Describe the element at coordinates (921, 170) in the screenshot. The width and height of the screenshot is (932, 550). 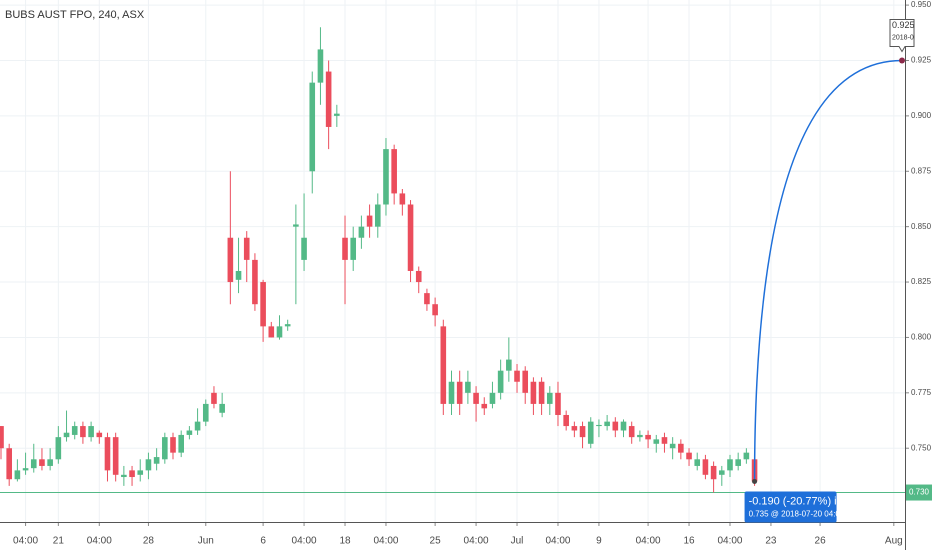
I see `y-tick-label: 0.875` at that location.